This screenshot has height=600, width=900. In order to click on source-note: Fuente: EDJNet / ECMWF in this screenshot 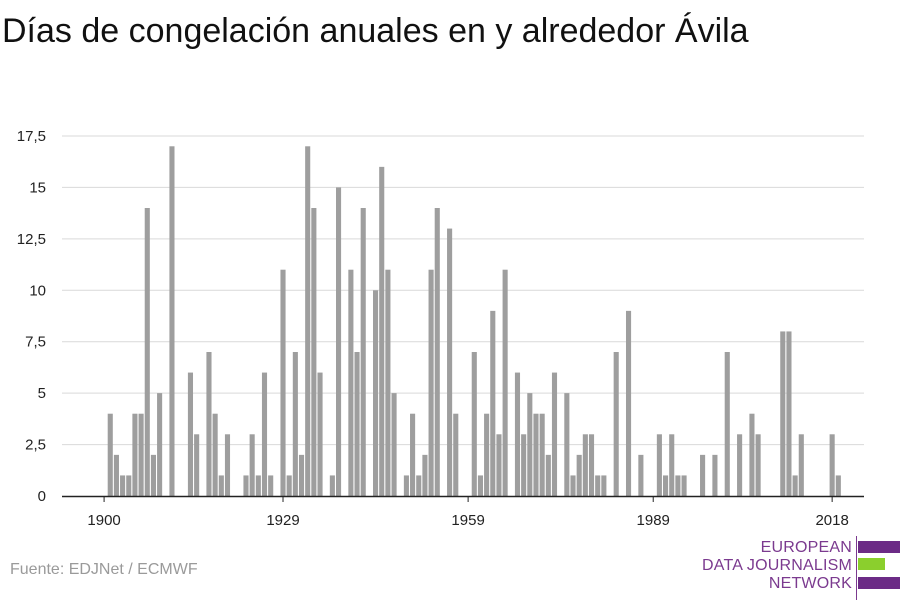, I will do `click(104, 569)`.